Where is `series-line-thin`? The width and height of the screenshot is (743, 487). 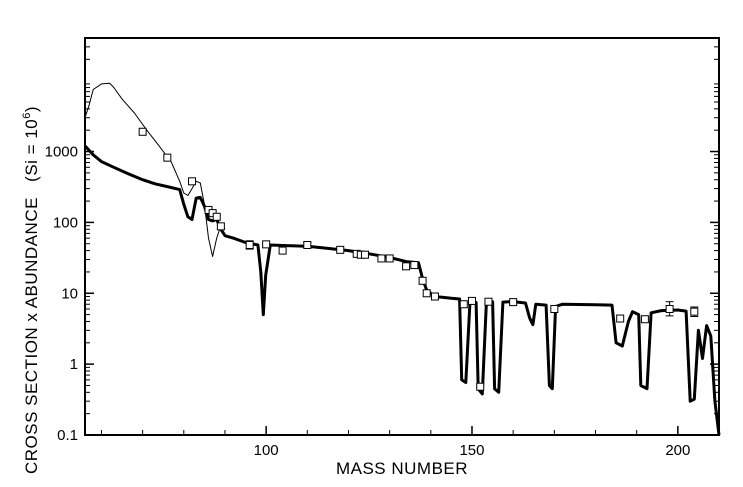 series-line-thin is located at coordinates (155, 169).